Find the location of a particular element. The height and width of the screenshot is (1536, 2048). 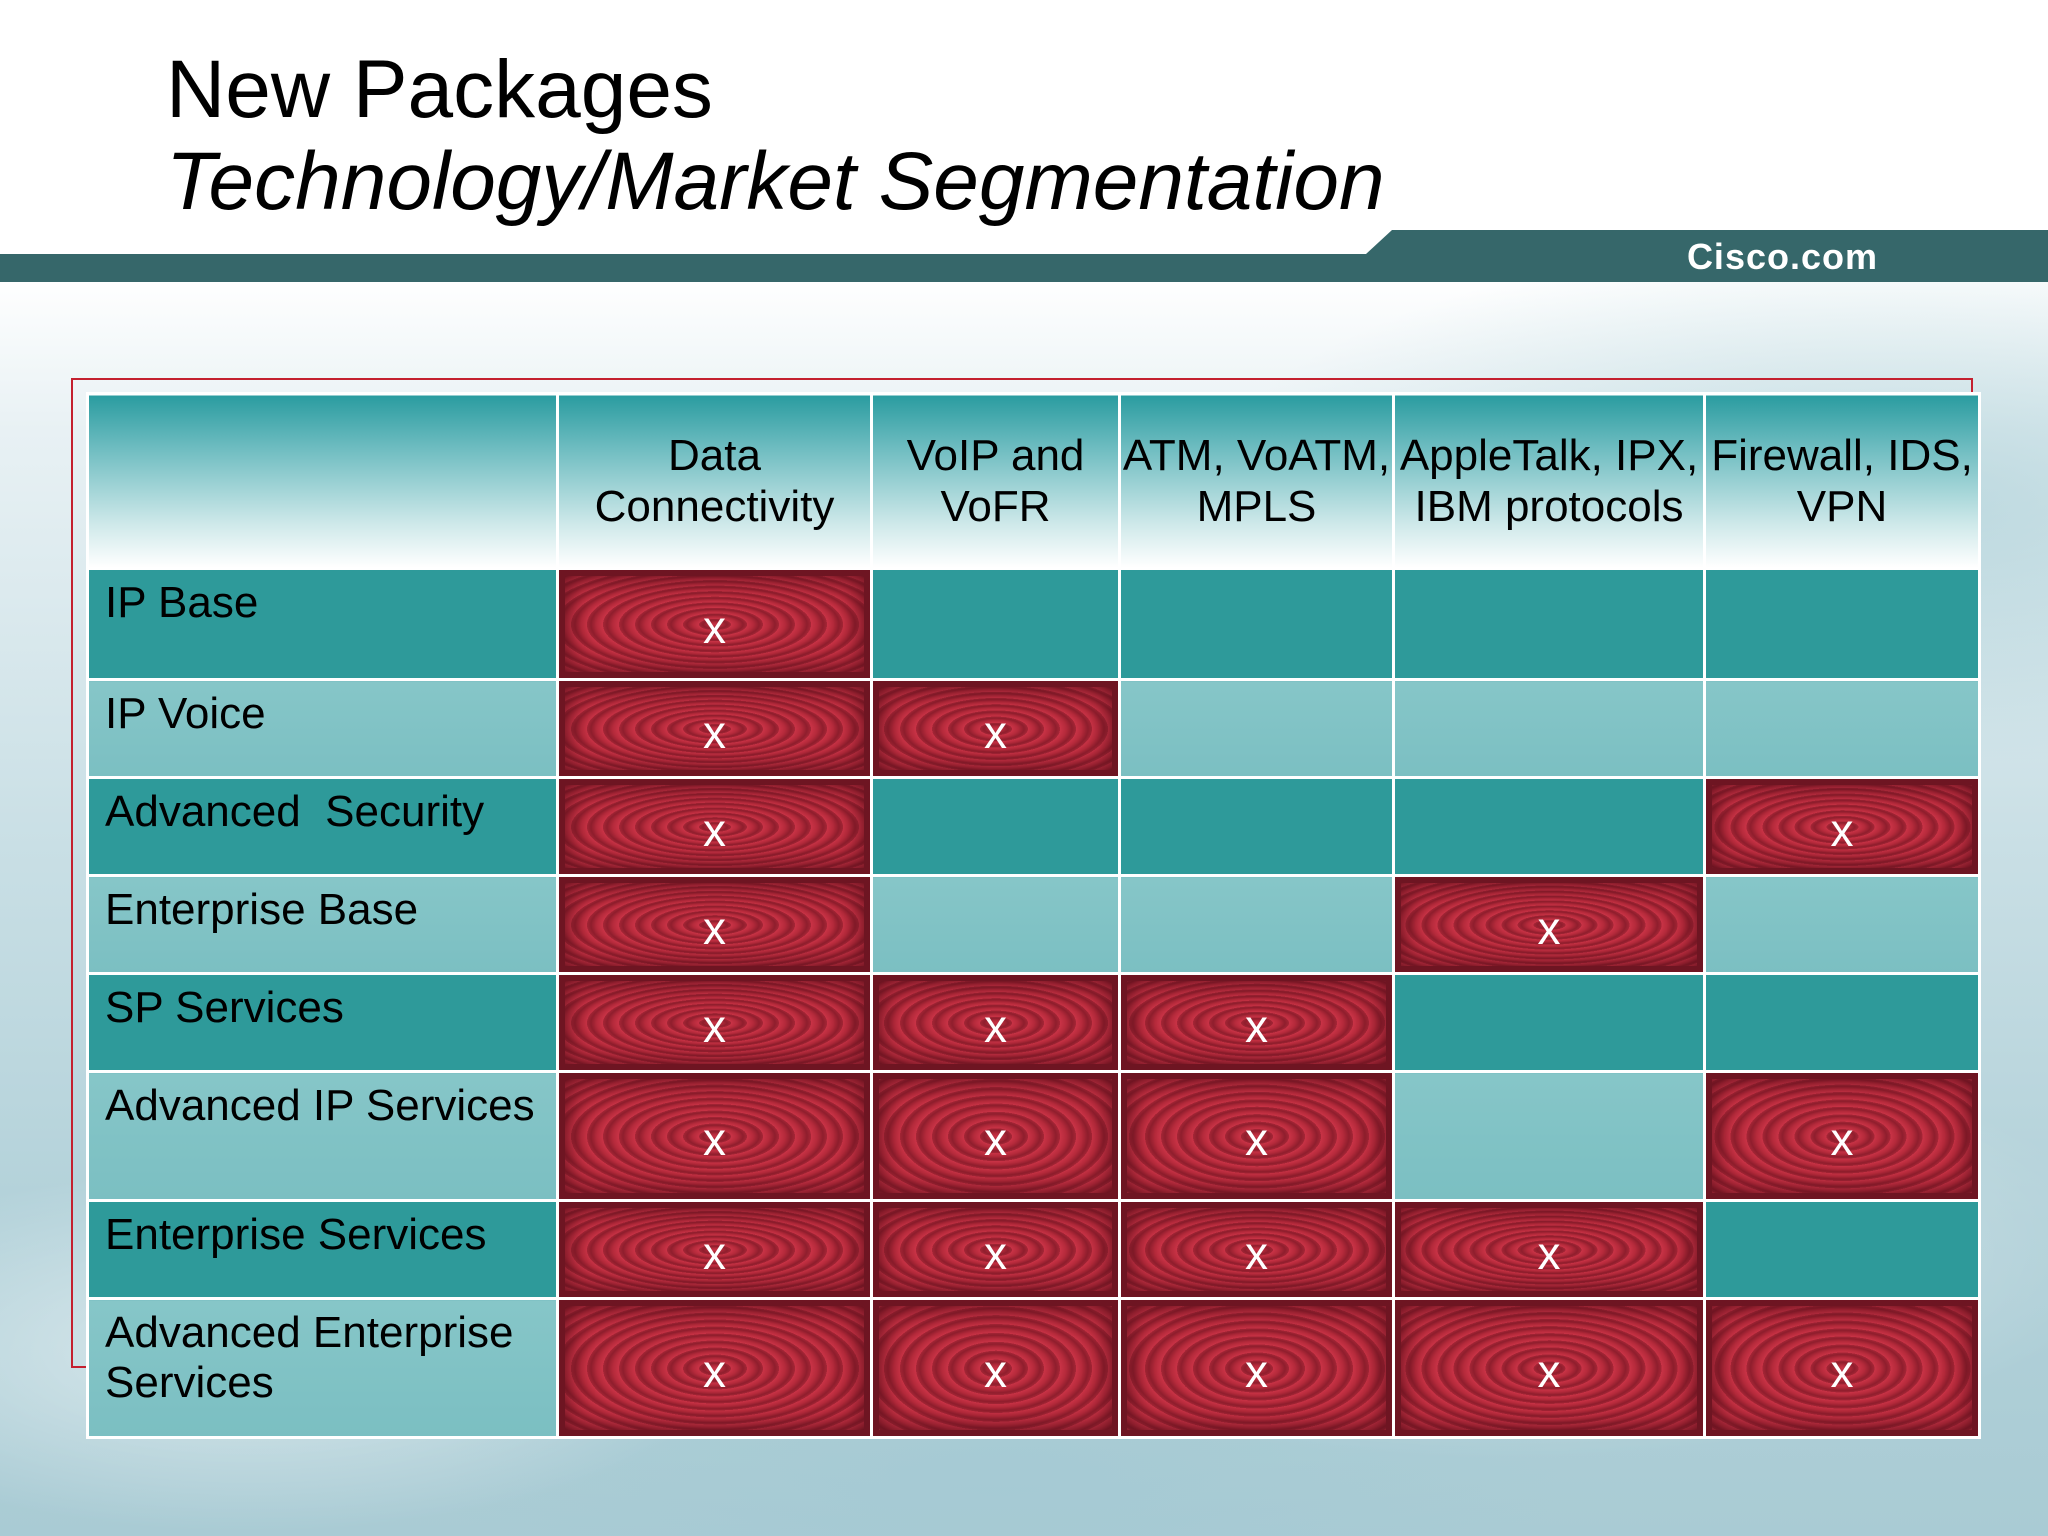

row-label: Advanced Security is located at coordinates (322, 826).